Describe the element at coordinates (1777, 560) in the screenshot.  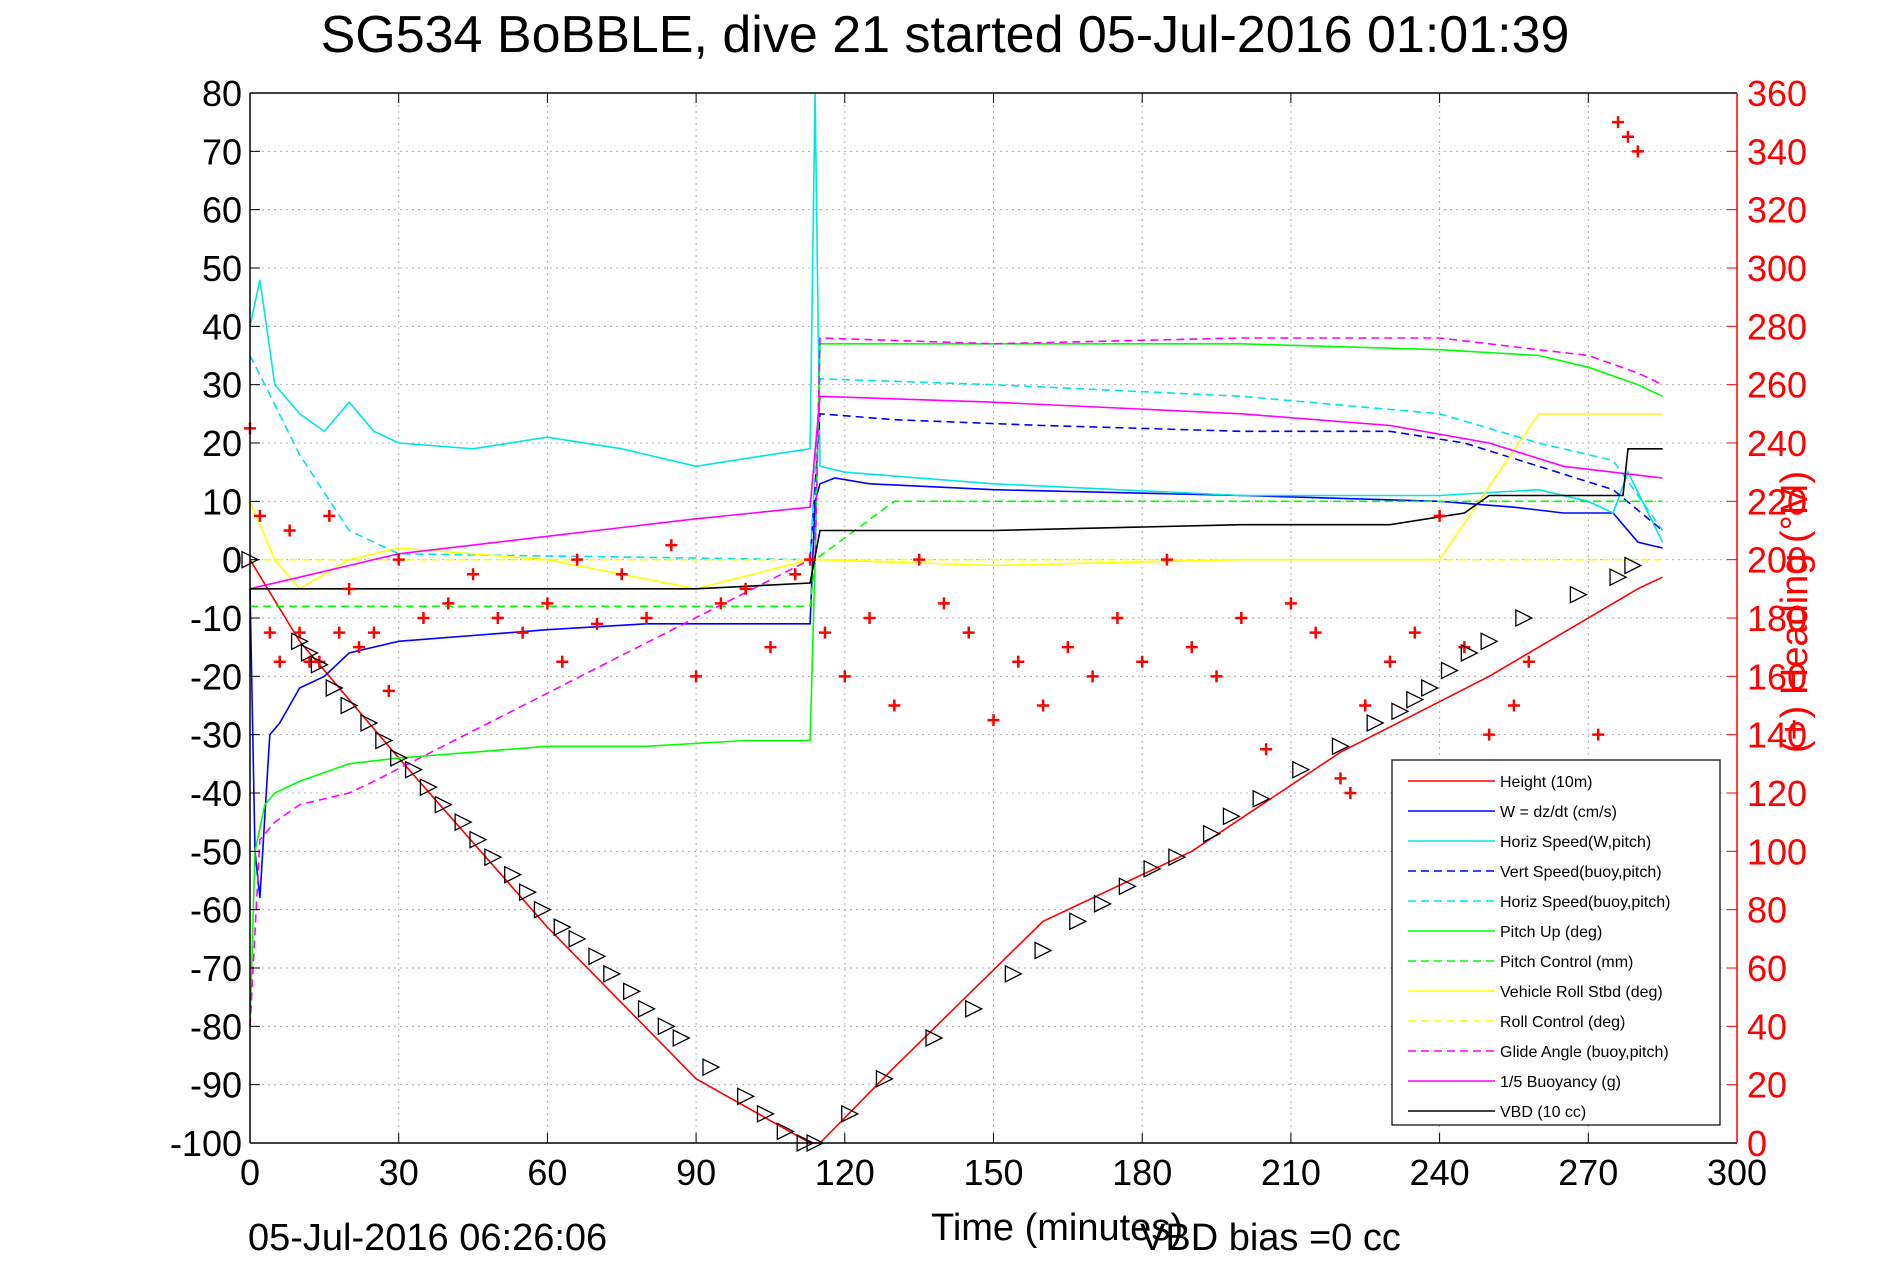
I see `right-tick-label: 200` at that location.